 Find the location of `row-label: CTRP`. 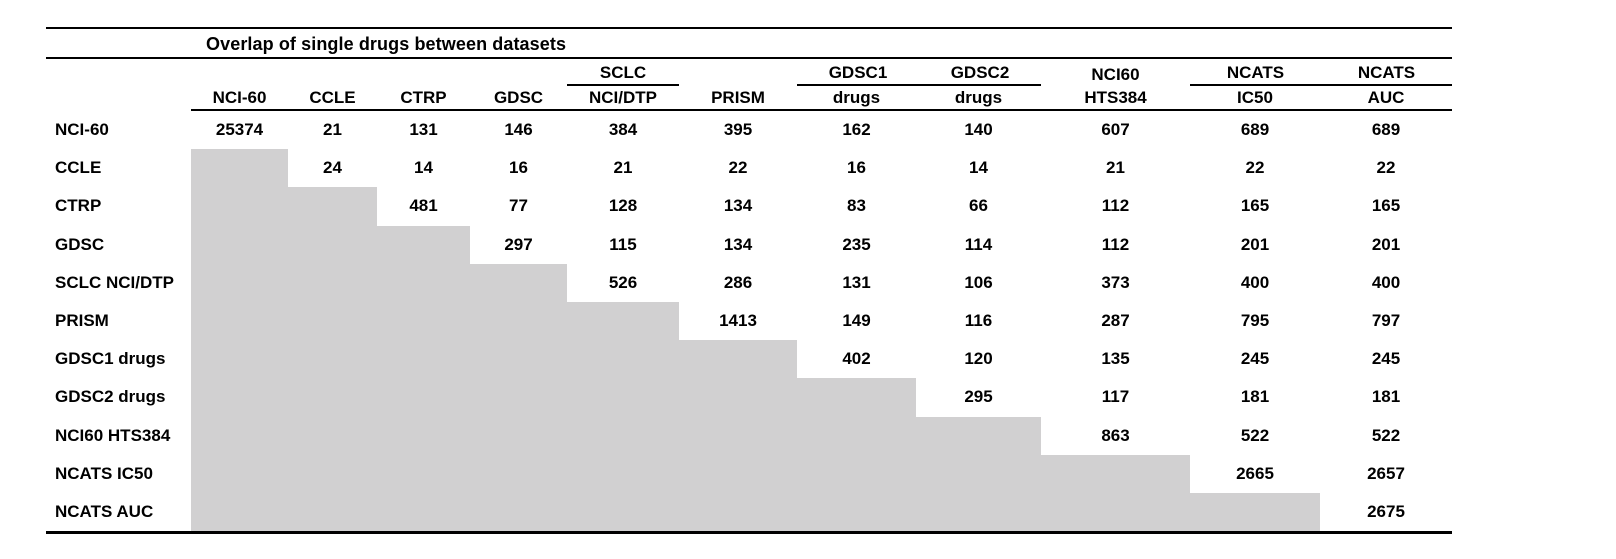

row-label: CTRP is located at coordinates (78, 206).